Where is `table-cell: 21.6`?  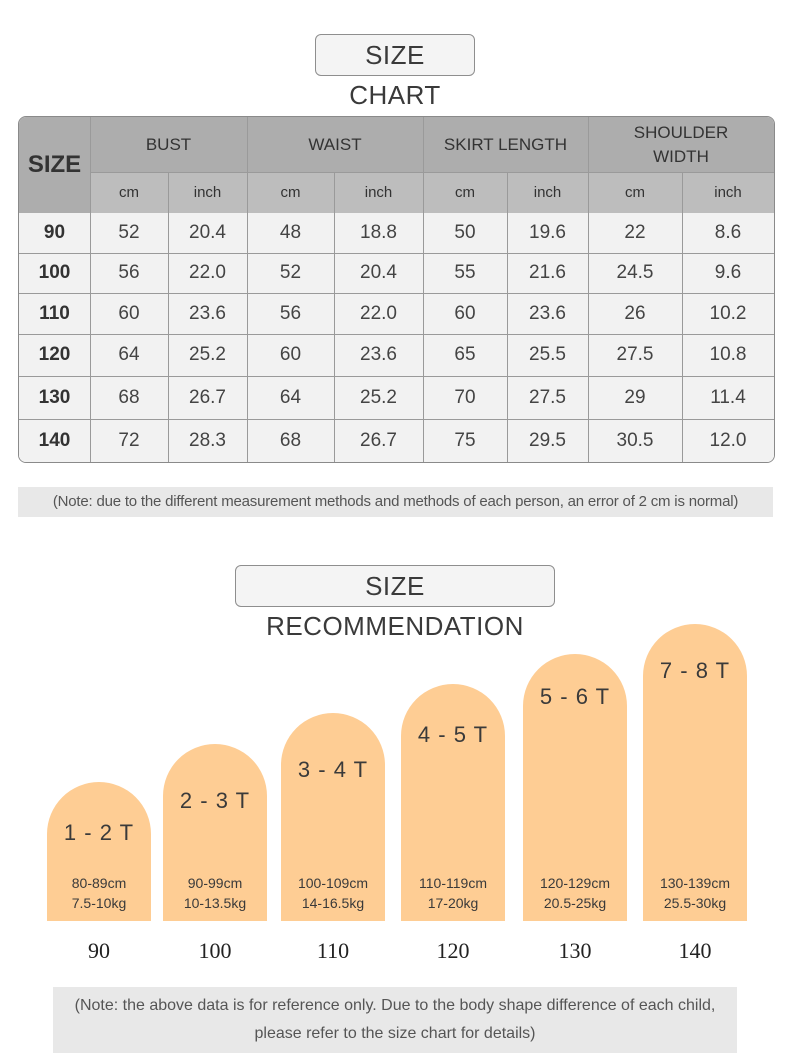 table-cell: 21.6 is located at coordinates (547, 273).